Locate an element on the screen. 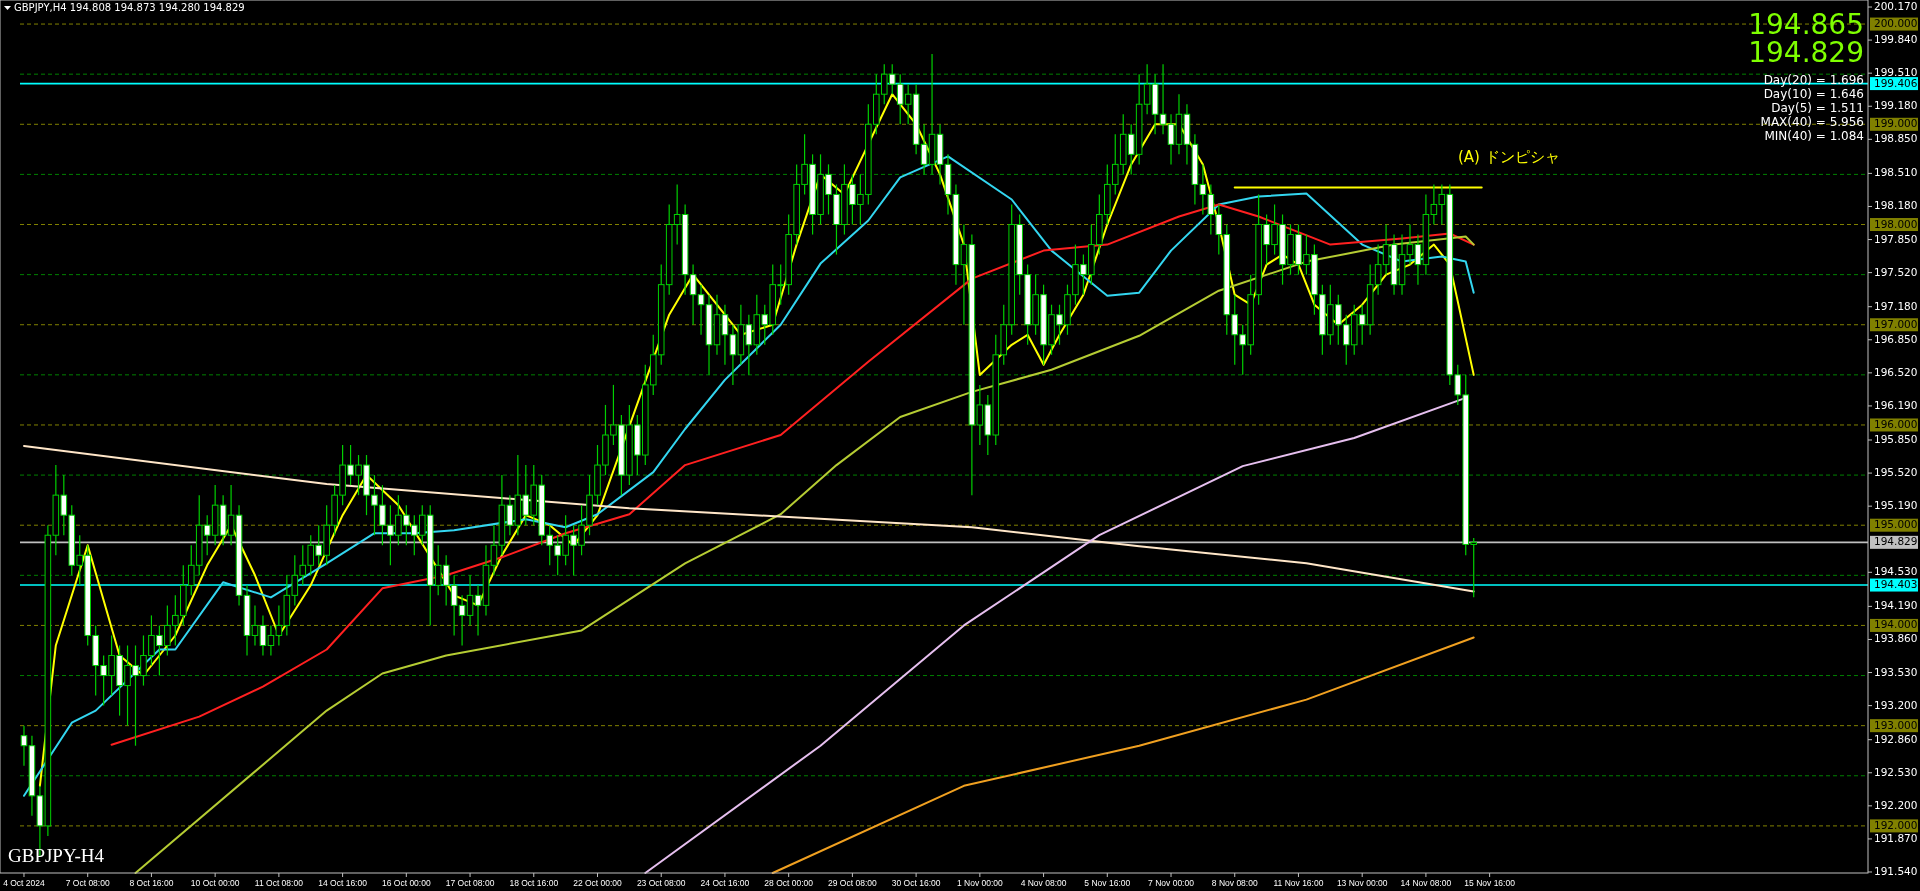 This screenshot has height=891, width=1920. x-tick-label: 14 Oct 16:00 is located at coordinates (343, 883).